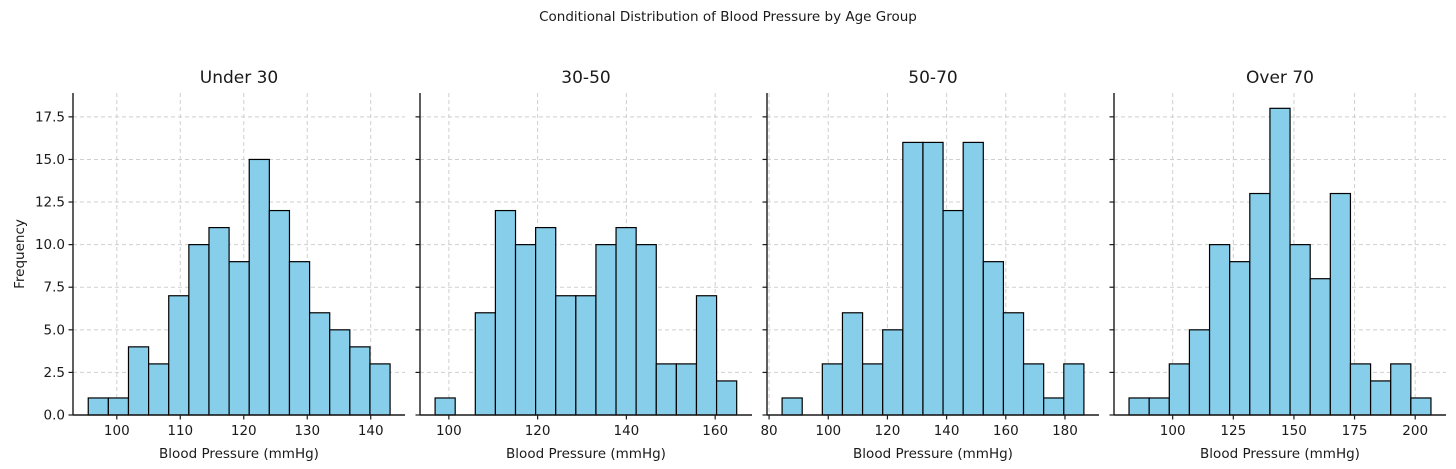 This screenshot has height=469, width=1456. I want to click on panel-title: Under 30, so click(239, 78).